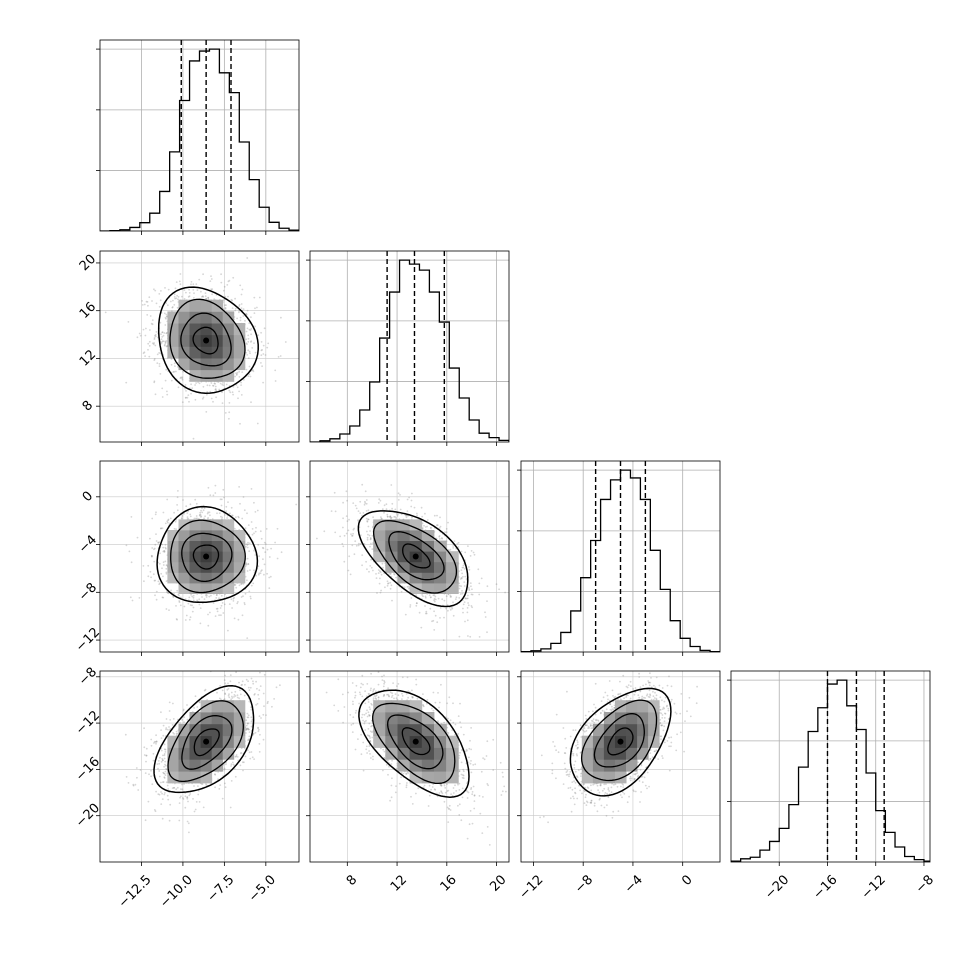  I want to click on density-peak-marker, so click(206, 340).